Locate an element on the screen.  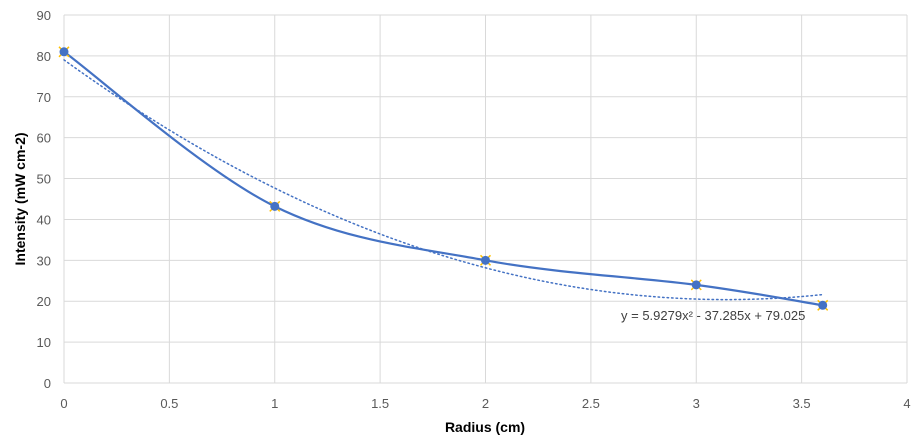
x-tick-label: 4 is located at coordinates (906, 403).